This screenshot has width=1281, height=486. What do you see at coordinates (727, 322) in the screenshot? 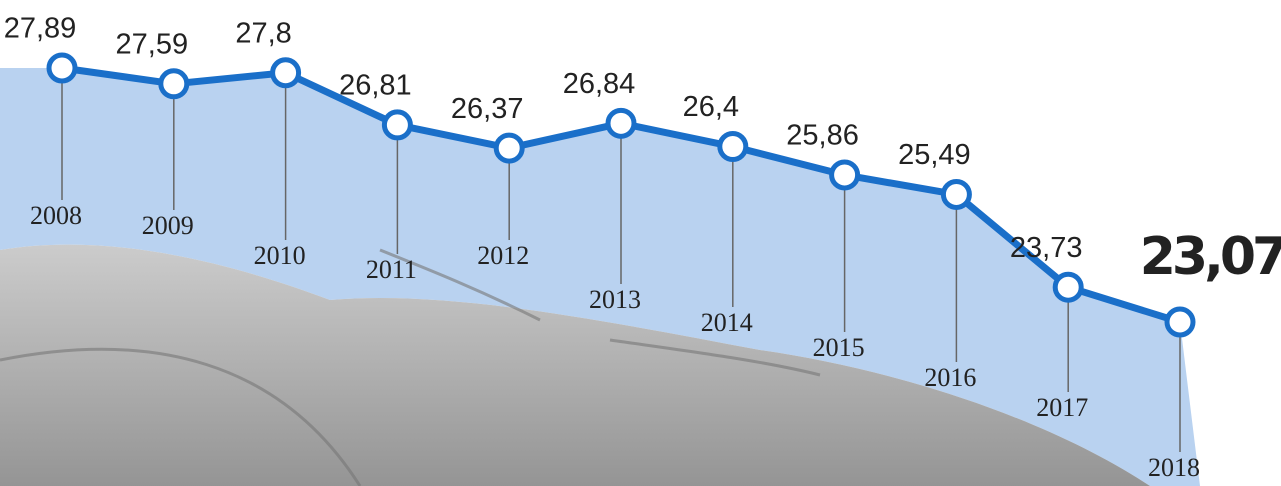
I see `x-tick-label: 2014` at bounding box center [727, 322].